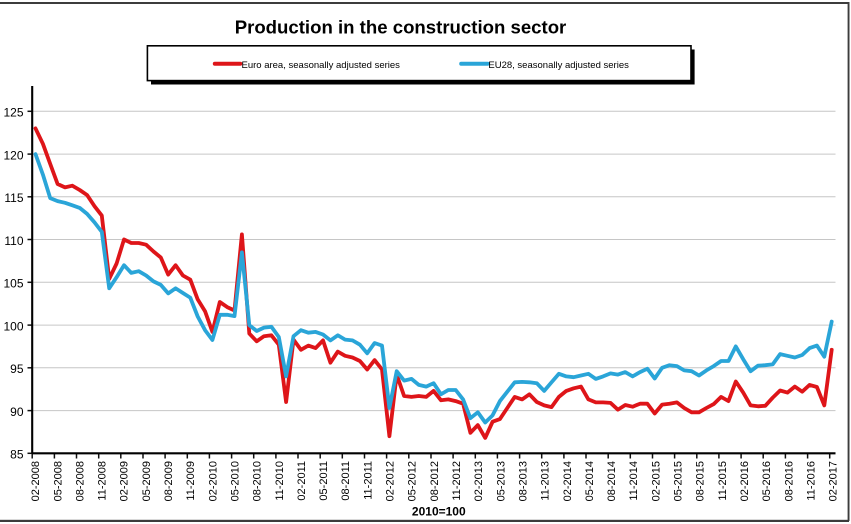 The height and width of the screenshot is (524, 851). What do you see at coordinates (147, 481) in the screenshot?
I see `svg-text: 05-2009` at bounding box center [147, 481].